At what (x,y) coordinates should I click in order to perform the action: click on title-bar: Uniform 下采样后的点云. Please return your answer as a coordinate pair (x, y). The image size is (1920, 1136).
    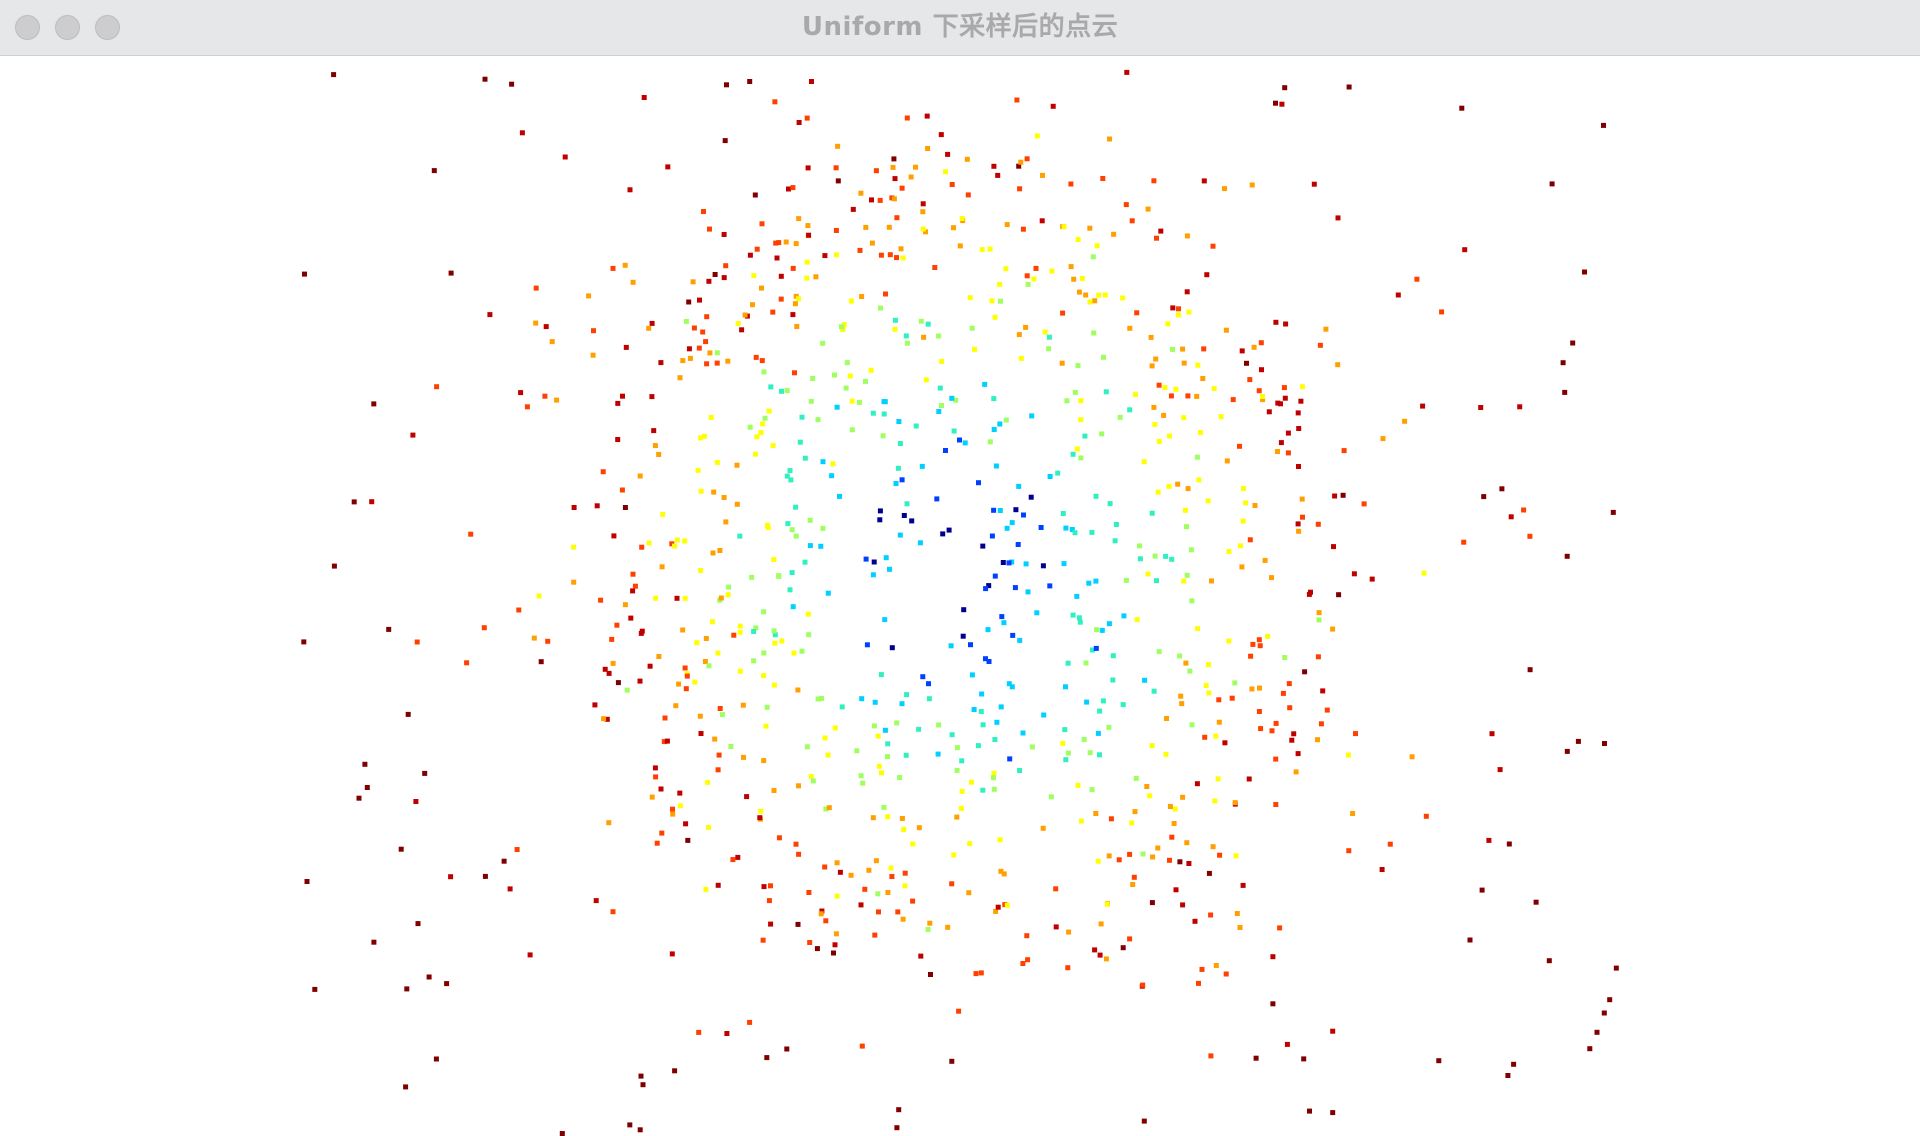
    Looking at the image, I should click on (960, 28).